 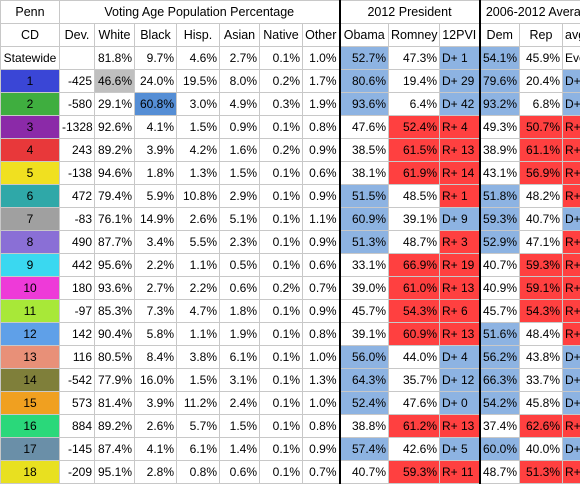 I want to click on rep-cell: 6.8%, so click(x=541, y=104).